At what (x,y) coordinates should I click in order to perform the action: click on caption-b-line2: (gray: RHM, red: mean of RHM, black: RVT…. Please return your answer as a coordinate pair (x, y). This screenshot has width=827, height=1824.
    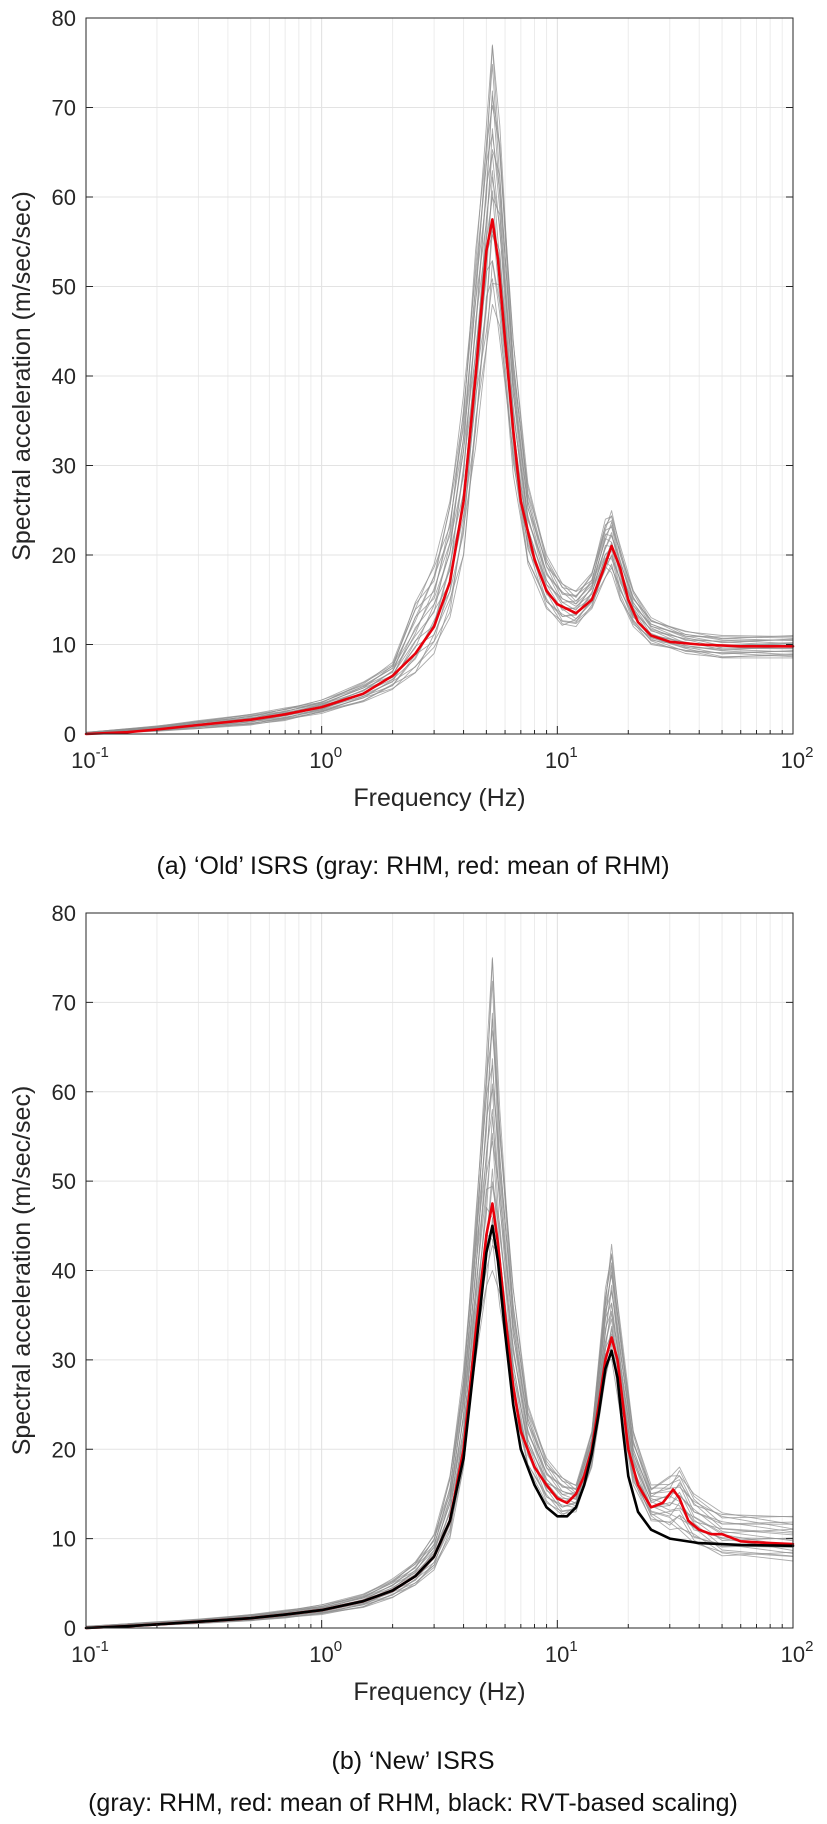
    Looking at the image, I should click on (413, 1803).